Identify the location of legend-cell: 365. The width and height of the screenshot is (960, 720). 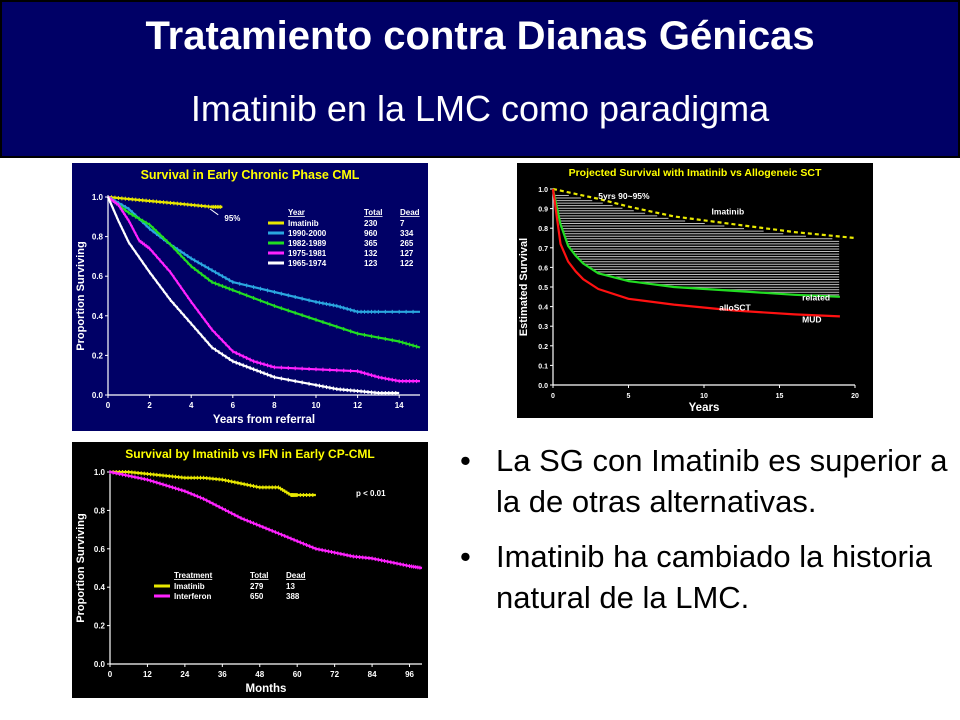
(371, 243).